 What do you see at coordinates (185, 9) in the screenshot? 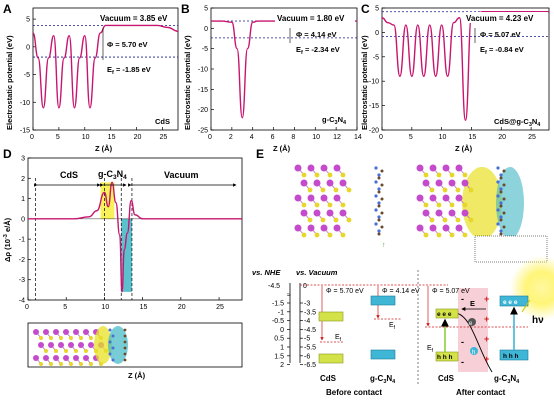
I see `panel-letter-b: B` at bounding box center [185, 9].